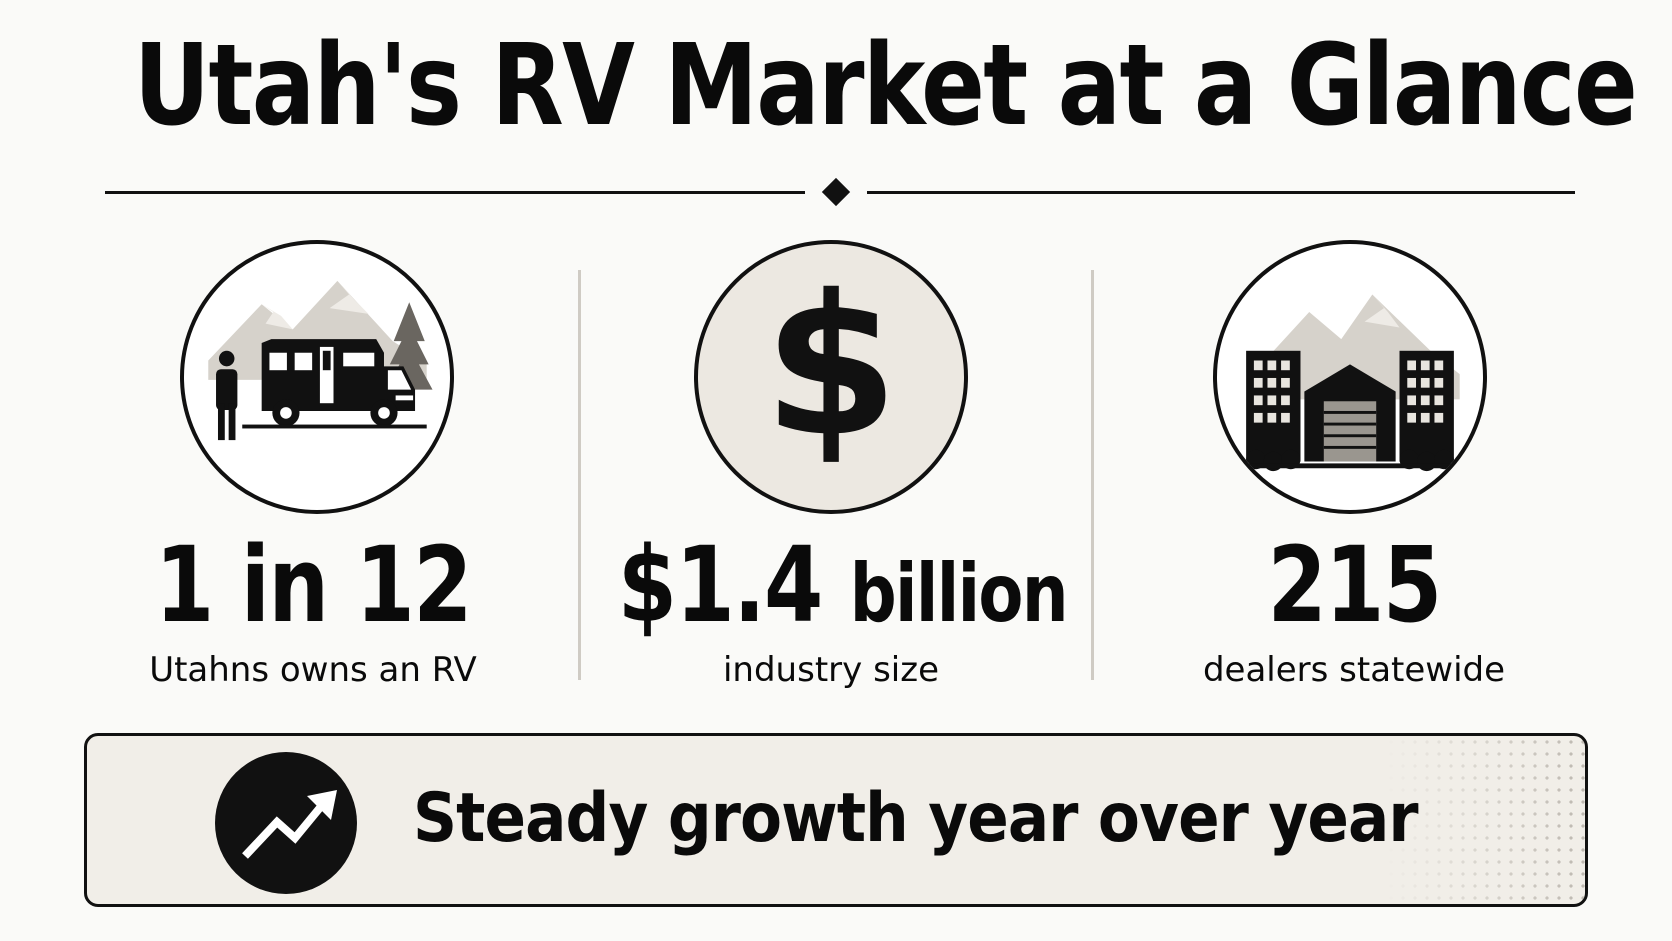 This screenshot has height=941, width=1672. What do you see at coordinates (1221, 192) in the screenshot?
I see `title-divider-right` at bounding box center [1221, 192].